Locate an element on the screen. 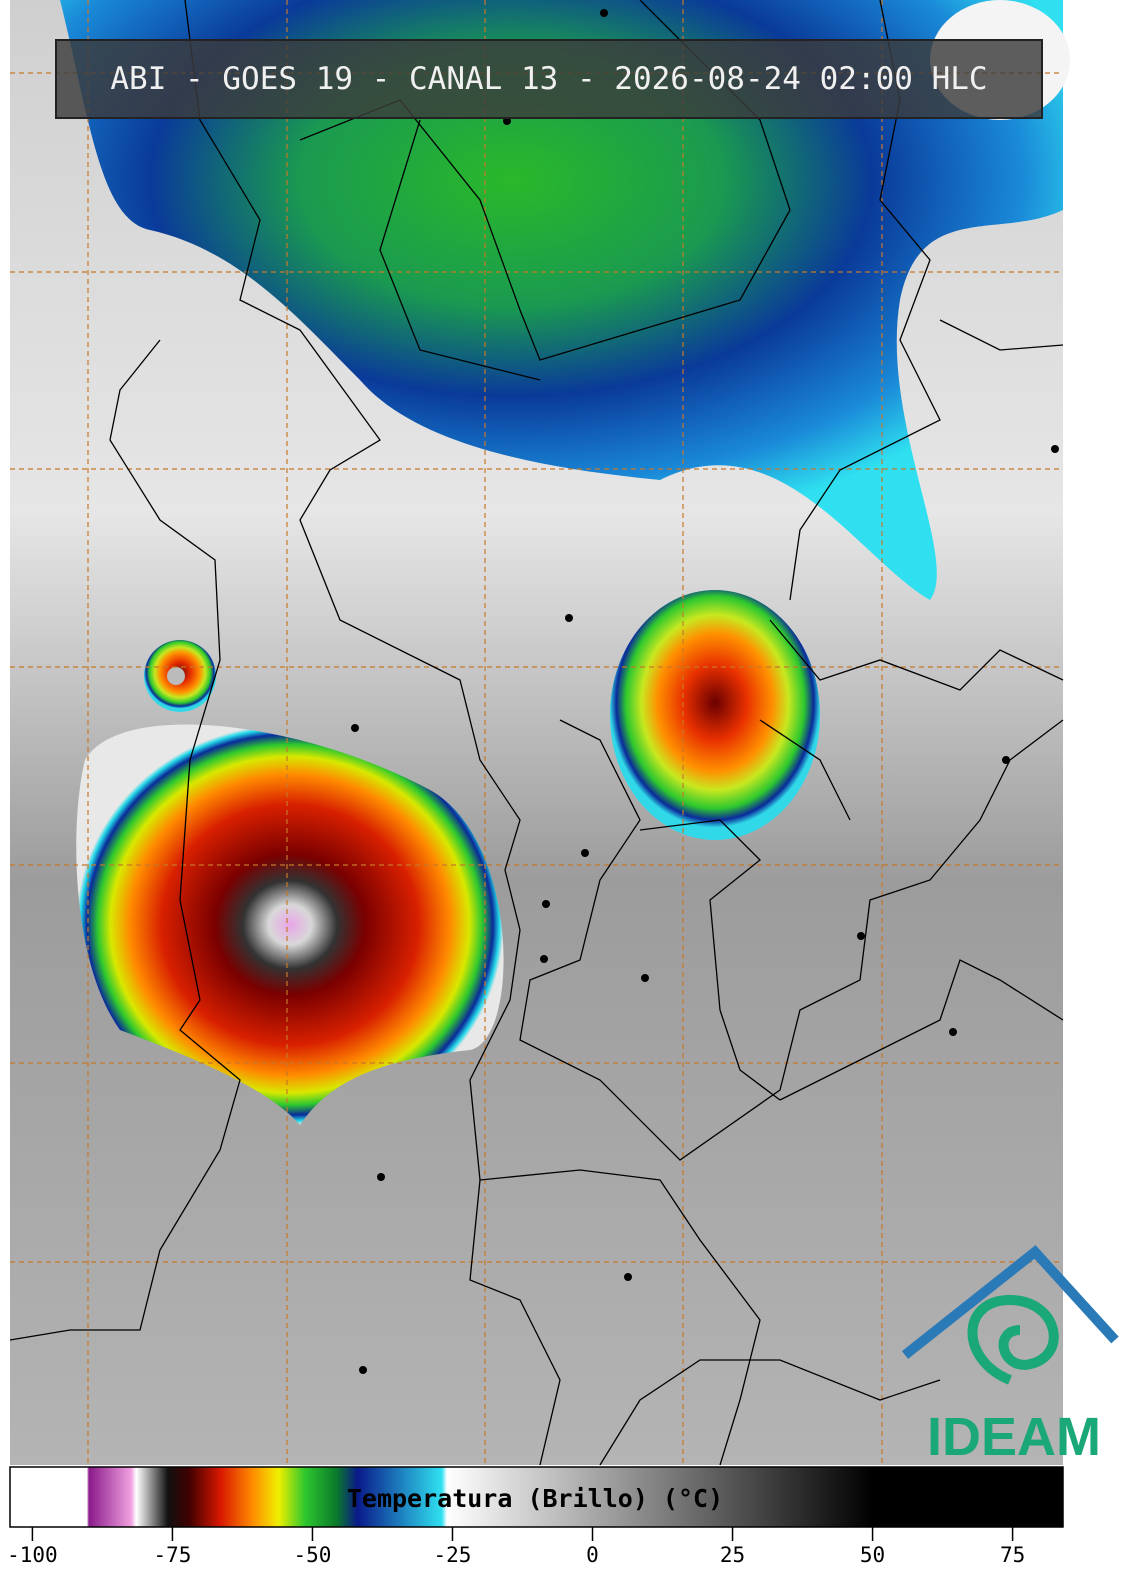 The height and width of the screenshot is (1577, 1126). storm-core is located at coordinates (176, 676).